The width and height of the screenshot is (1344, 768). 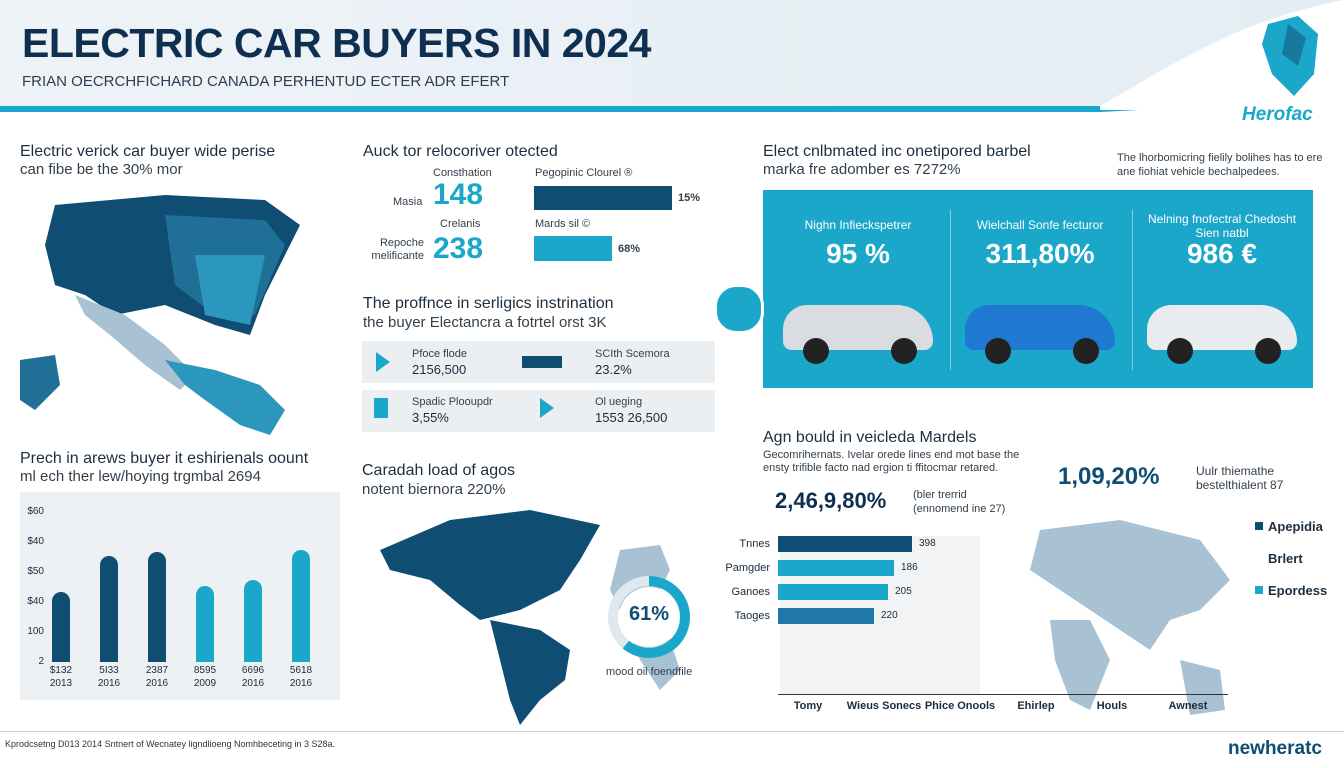 I want to click on bar-value: 15%, so click(x=689, y=198).